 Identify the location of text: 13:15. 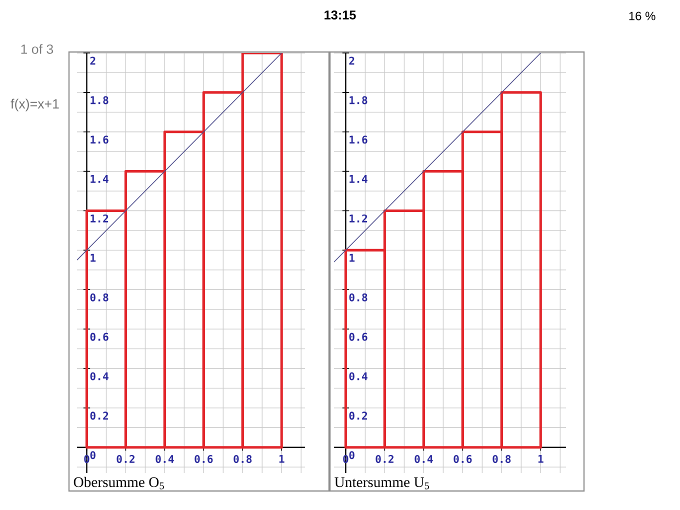
(340, 15).